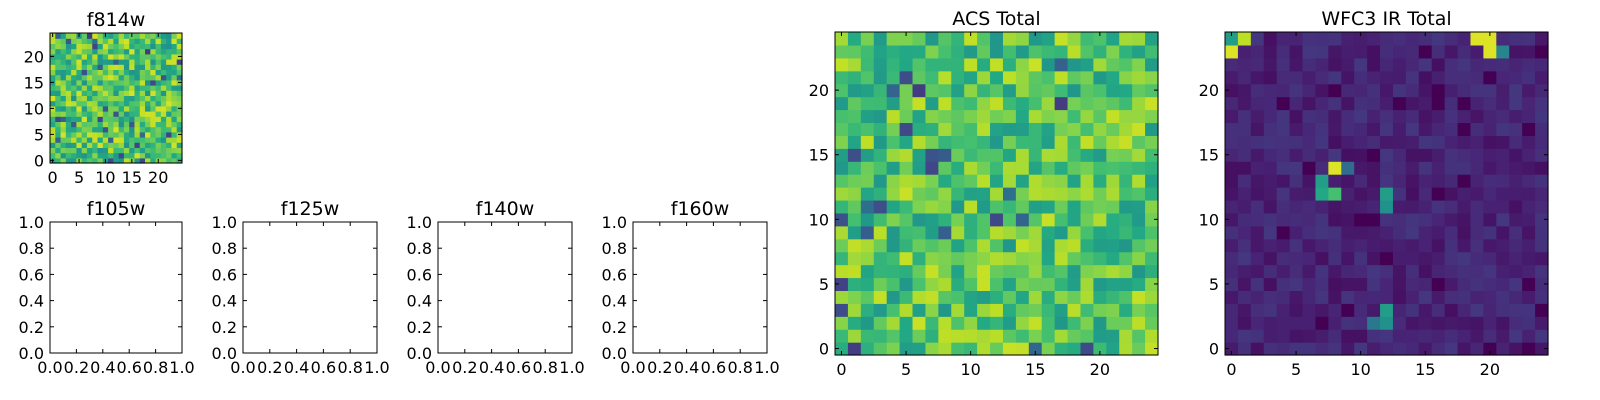 This screenshot has width=1600, height=400. What do you see at coordinates (1490, 369) in the screenshot?
I see `x-tick-label: 20` at bounding box center [1490, 369].